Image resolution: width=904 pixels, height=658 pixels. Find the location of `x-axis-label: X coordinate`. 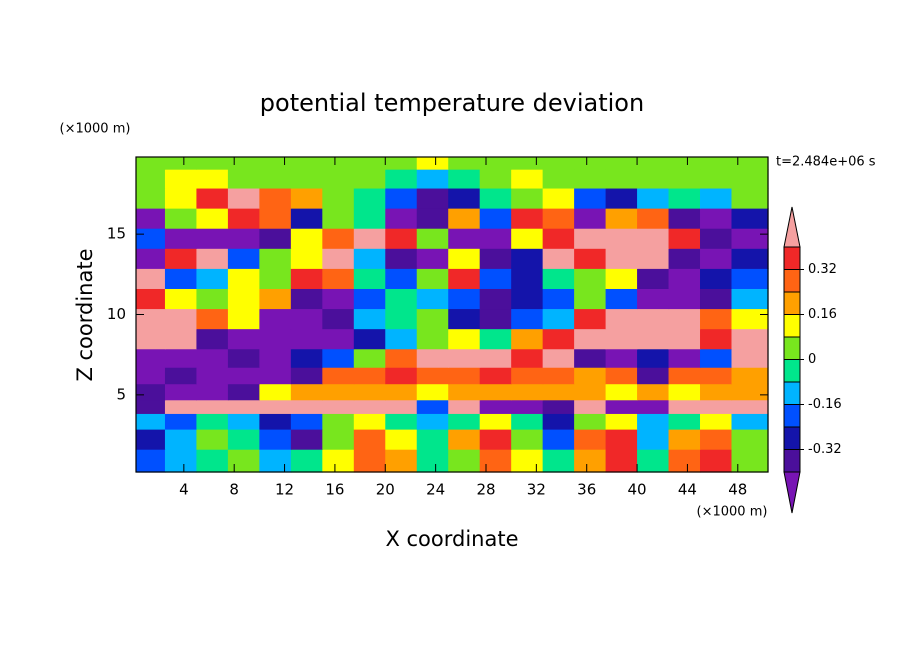

x-axis-label: X coordinate is located at coordinates (451, 539).